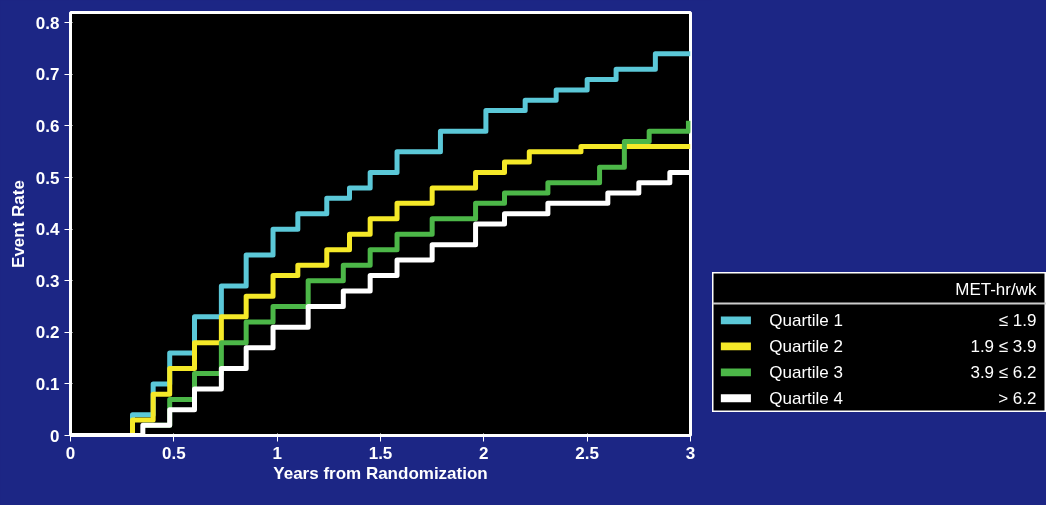  I want to click on text: 3.9 ≤ 6.2, so click(1003, 372).